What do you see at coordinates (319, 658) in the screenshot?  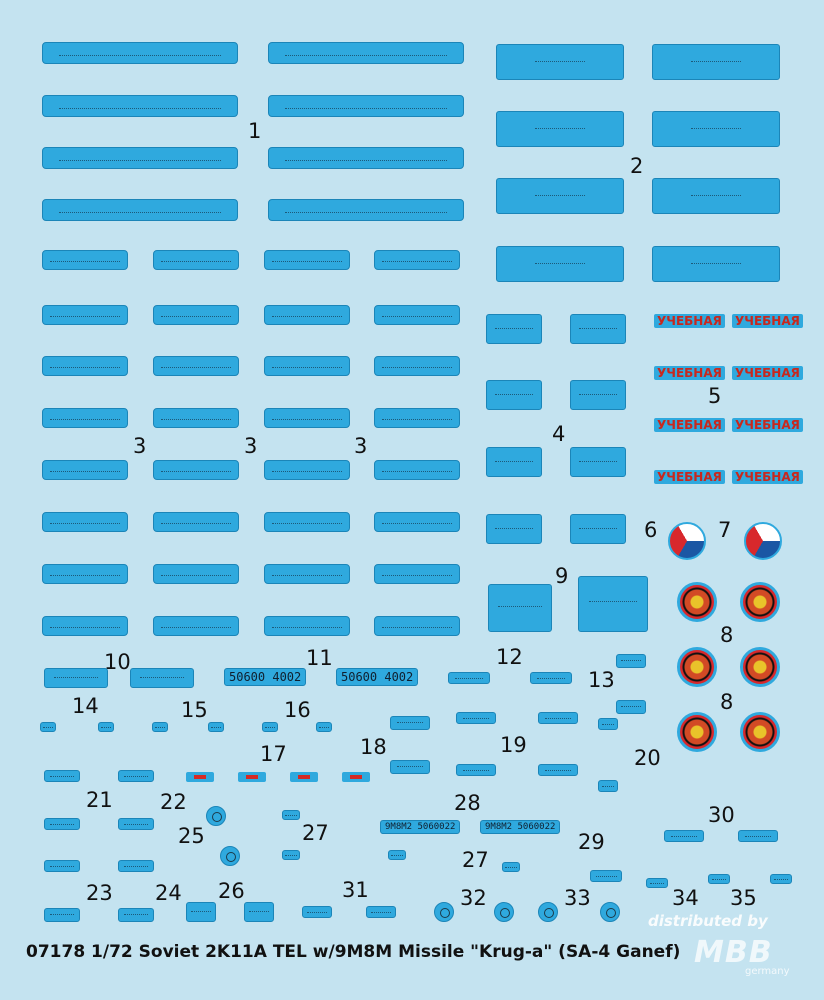 I see `decal-number: 11` at bounding box center [319, 658].